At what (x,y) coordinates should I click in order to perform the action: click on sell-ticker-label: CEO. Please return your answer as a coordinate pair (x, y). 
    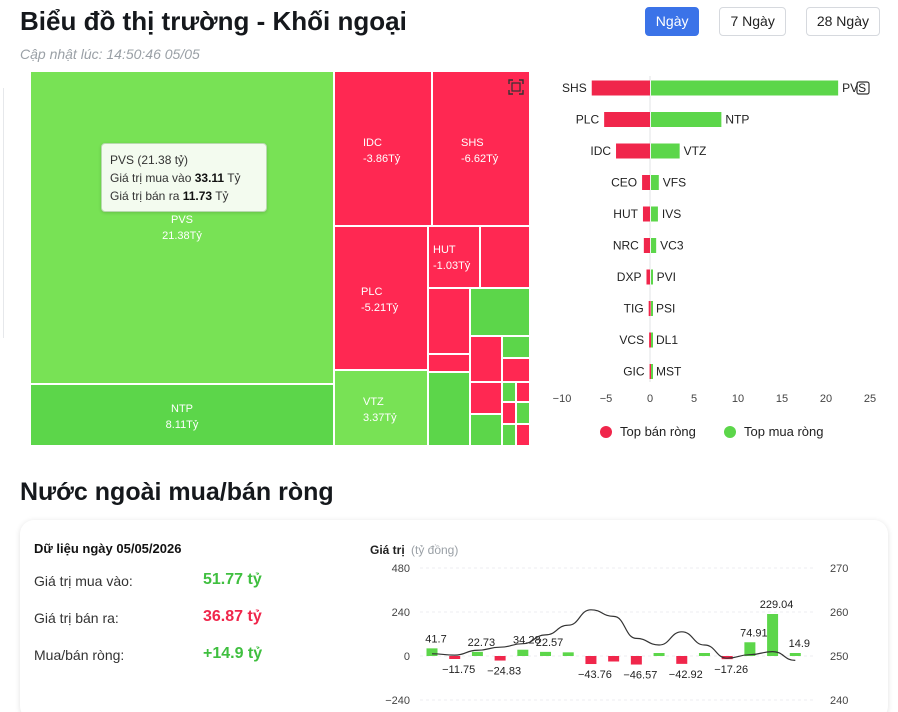
    Looking at the image, I should click on (624, 183).